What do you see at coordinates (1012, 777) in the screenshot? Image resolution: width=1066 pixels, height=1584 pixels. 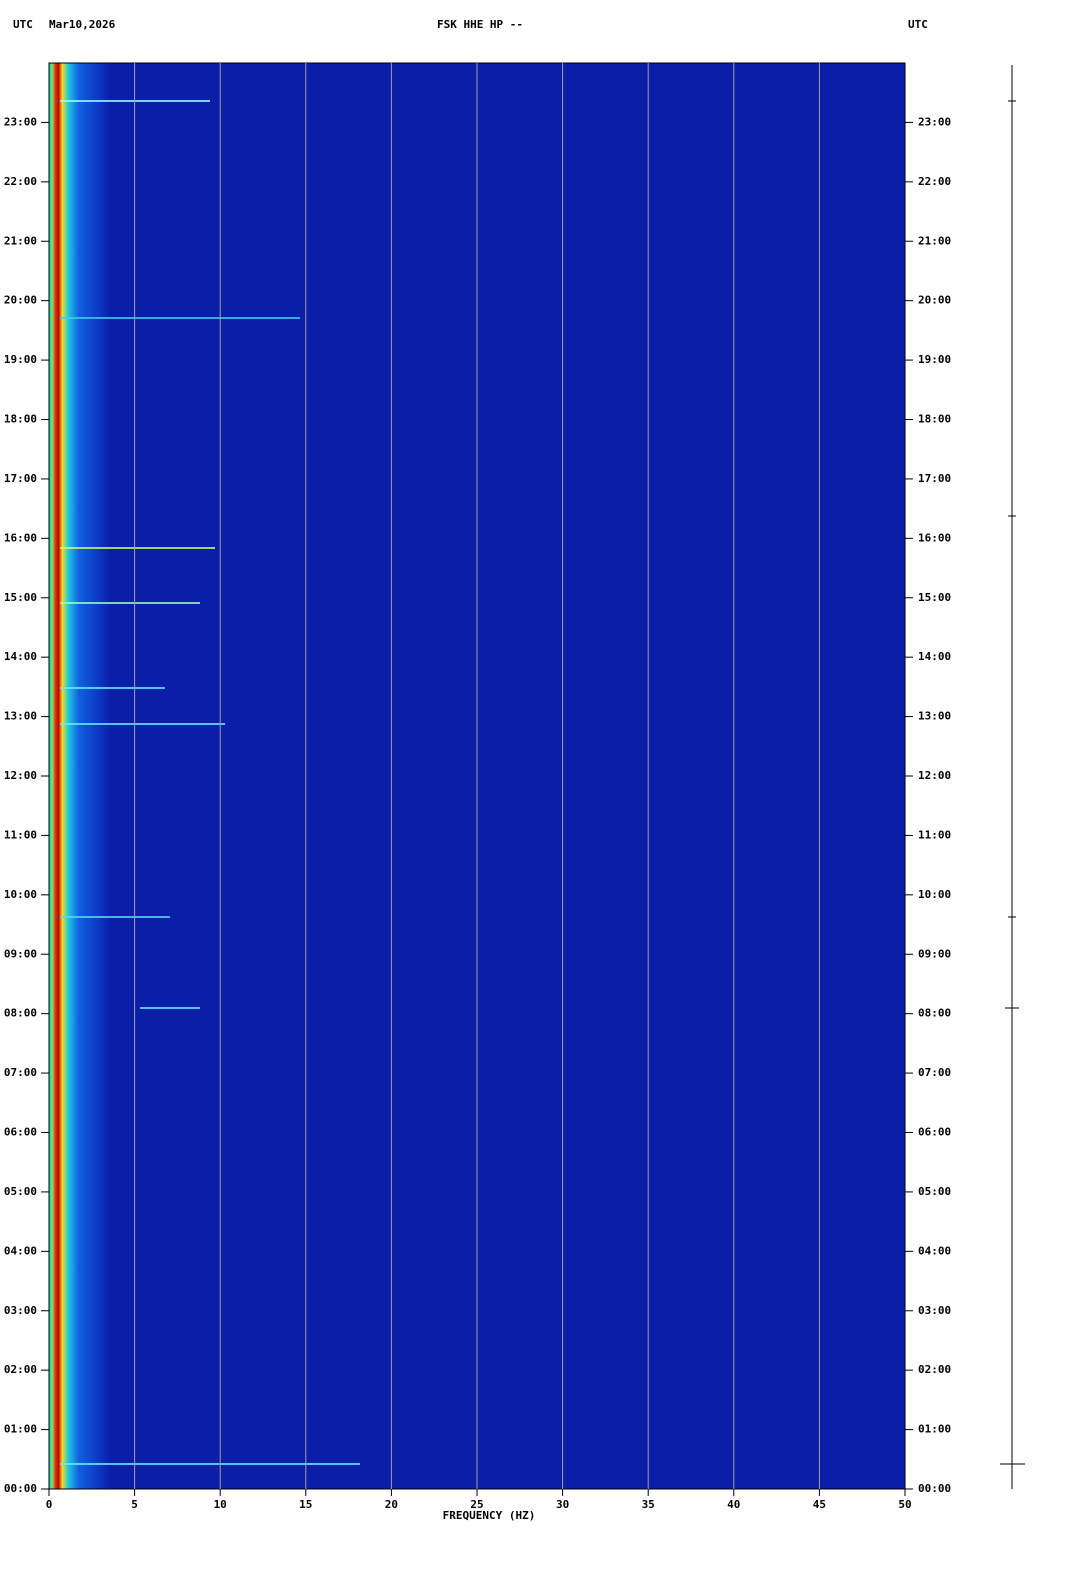 I see `seismogram-trace` at bounding box center [1012, 777].